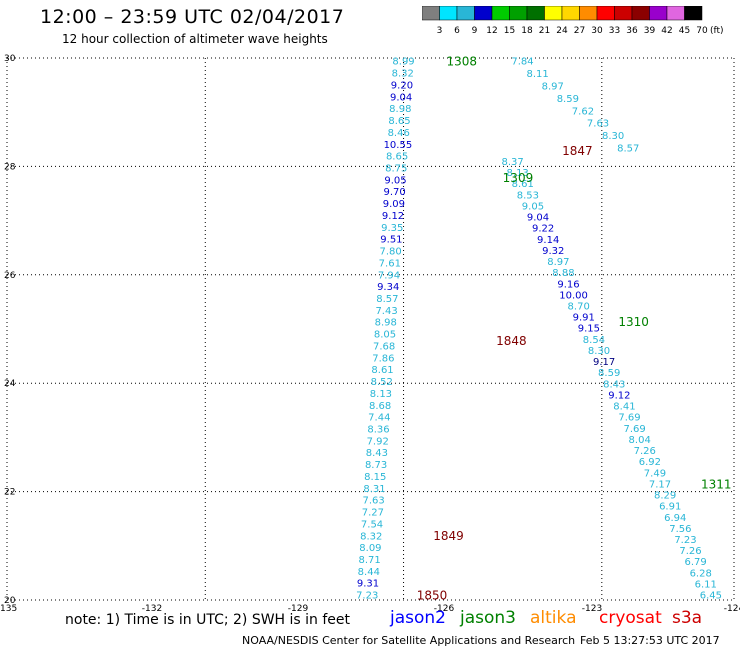  Describe the element at coordinates (9, 493) in the screenshot. I see `y-tick-label: 22` at that location.